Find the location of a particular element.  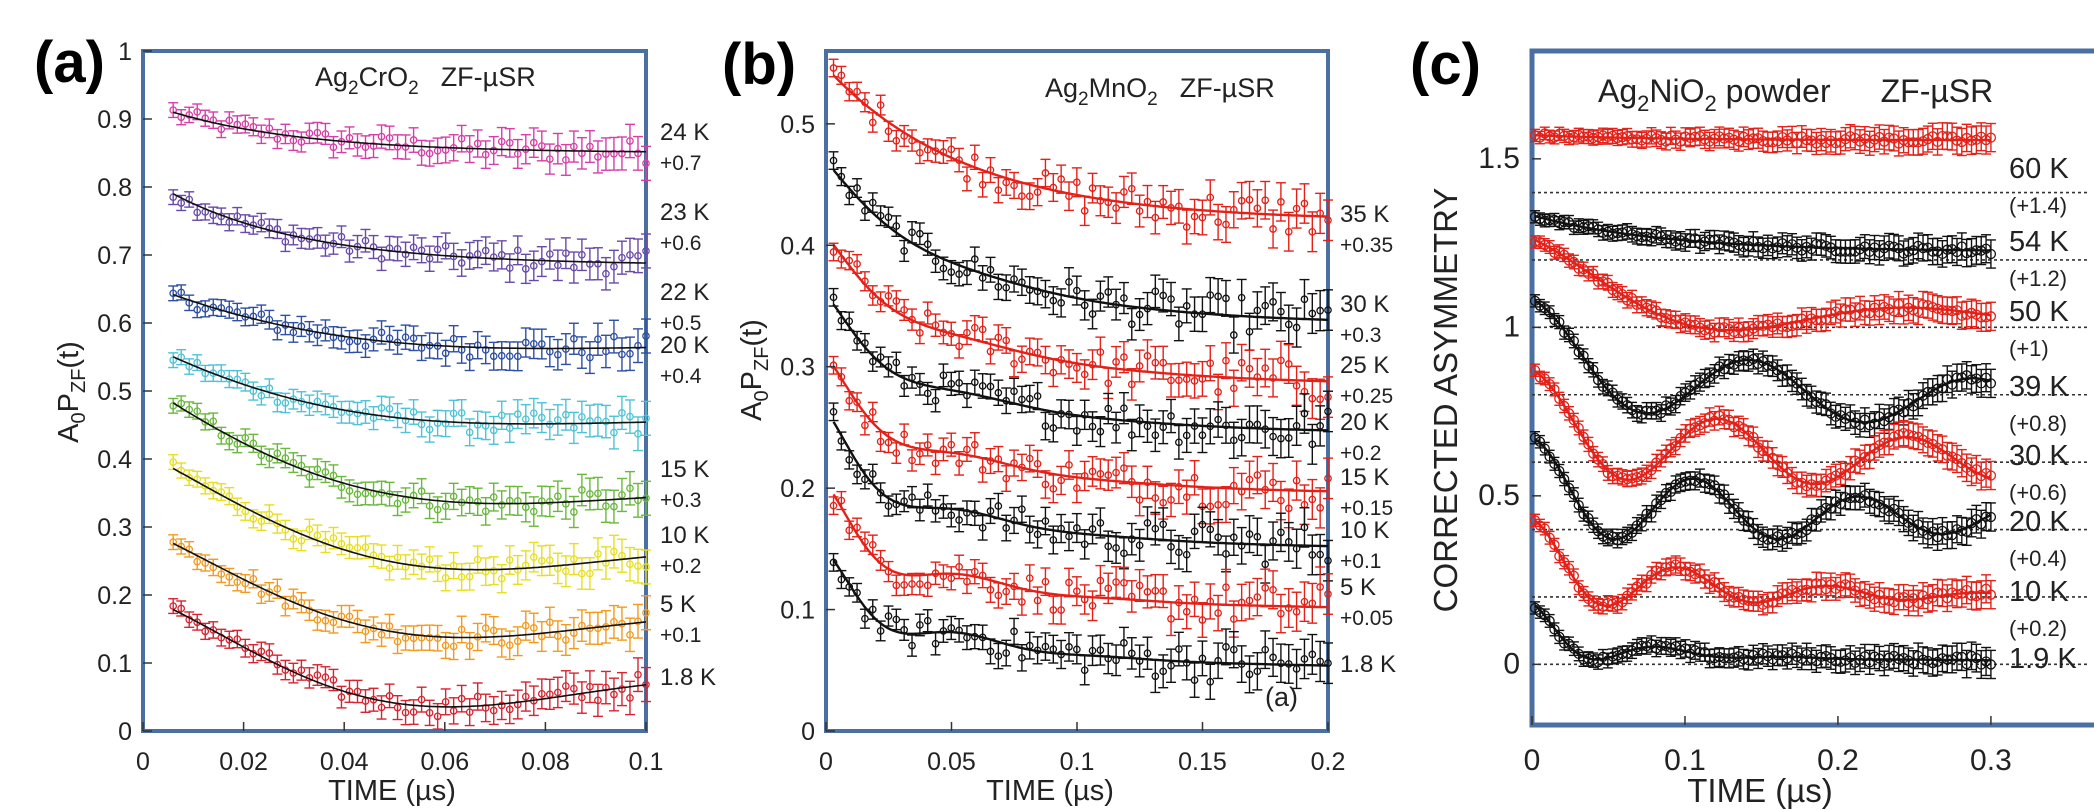

x-tick-label: 0.04 is located at coordinates (344, 762).